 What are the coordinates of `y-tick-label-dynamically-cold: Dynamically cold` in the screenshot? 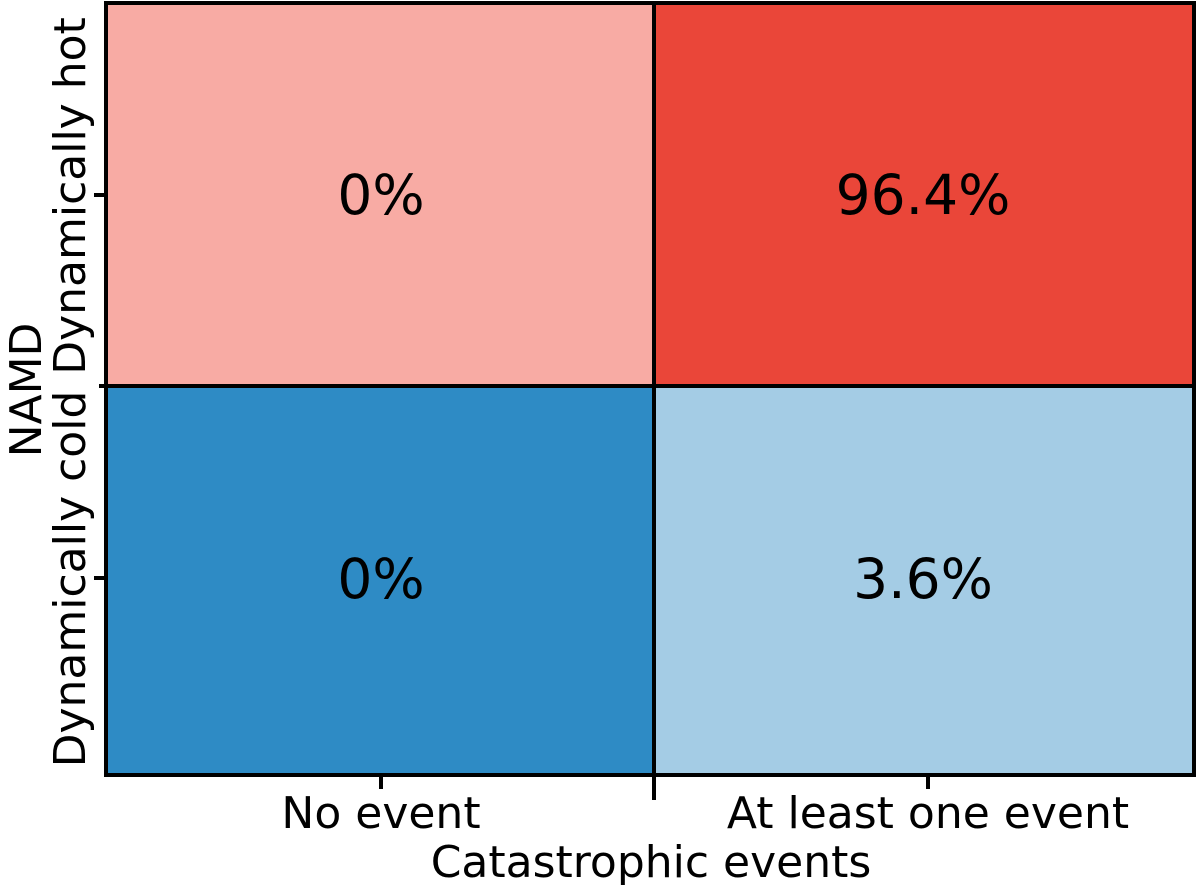 It's located at (70, 579).